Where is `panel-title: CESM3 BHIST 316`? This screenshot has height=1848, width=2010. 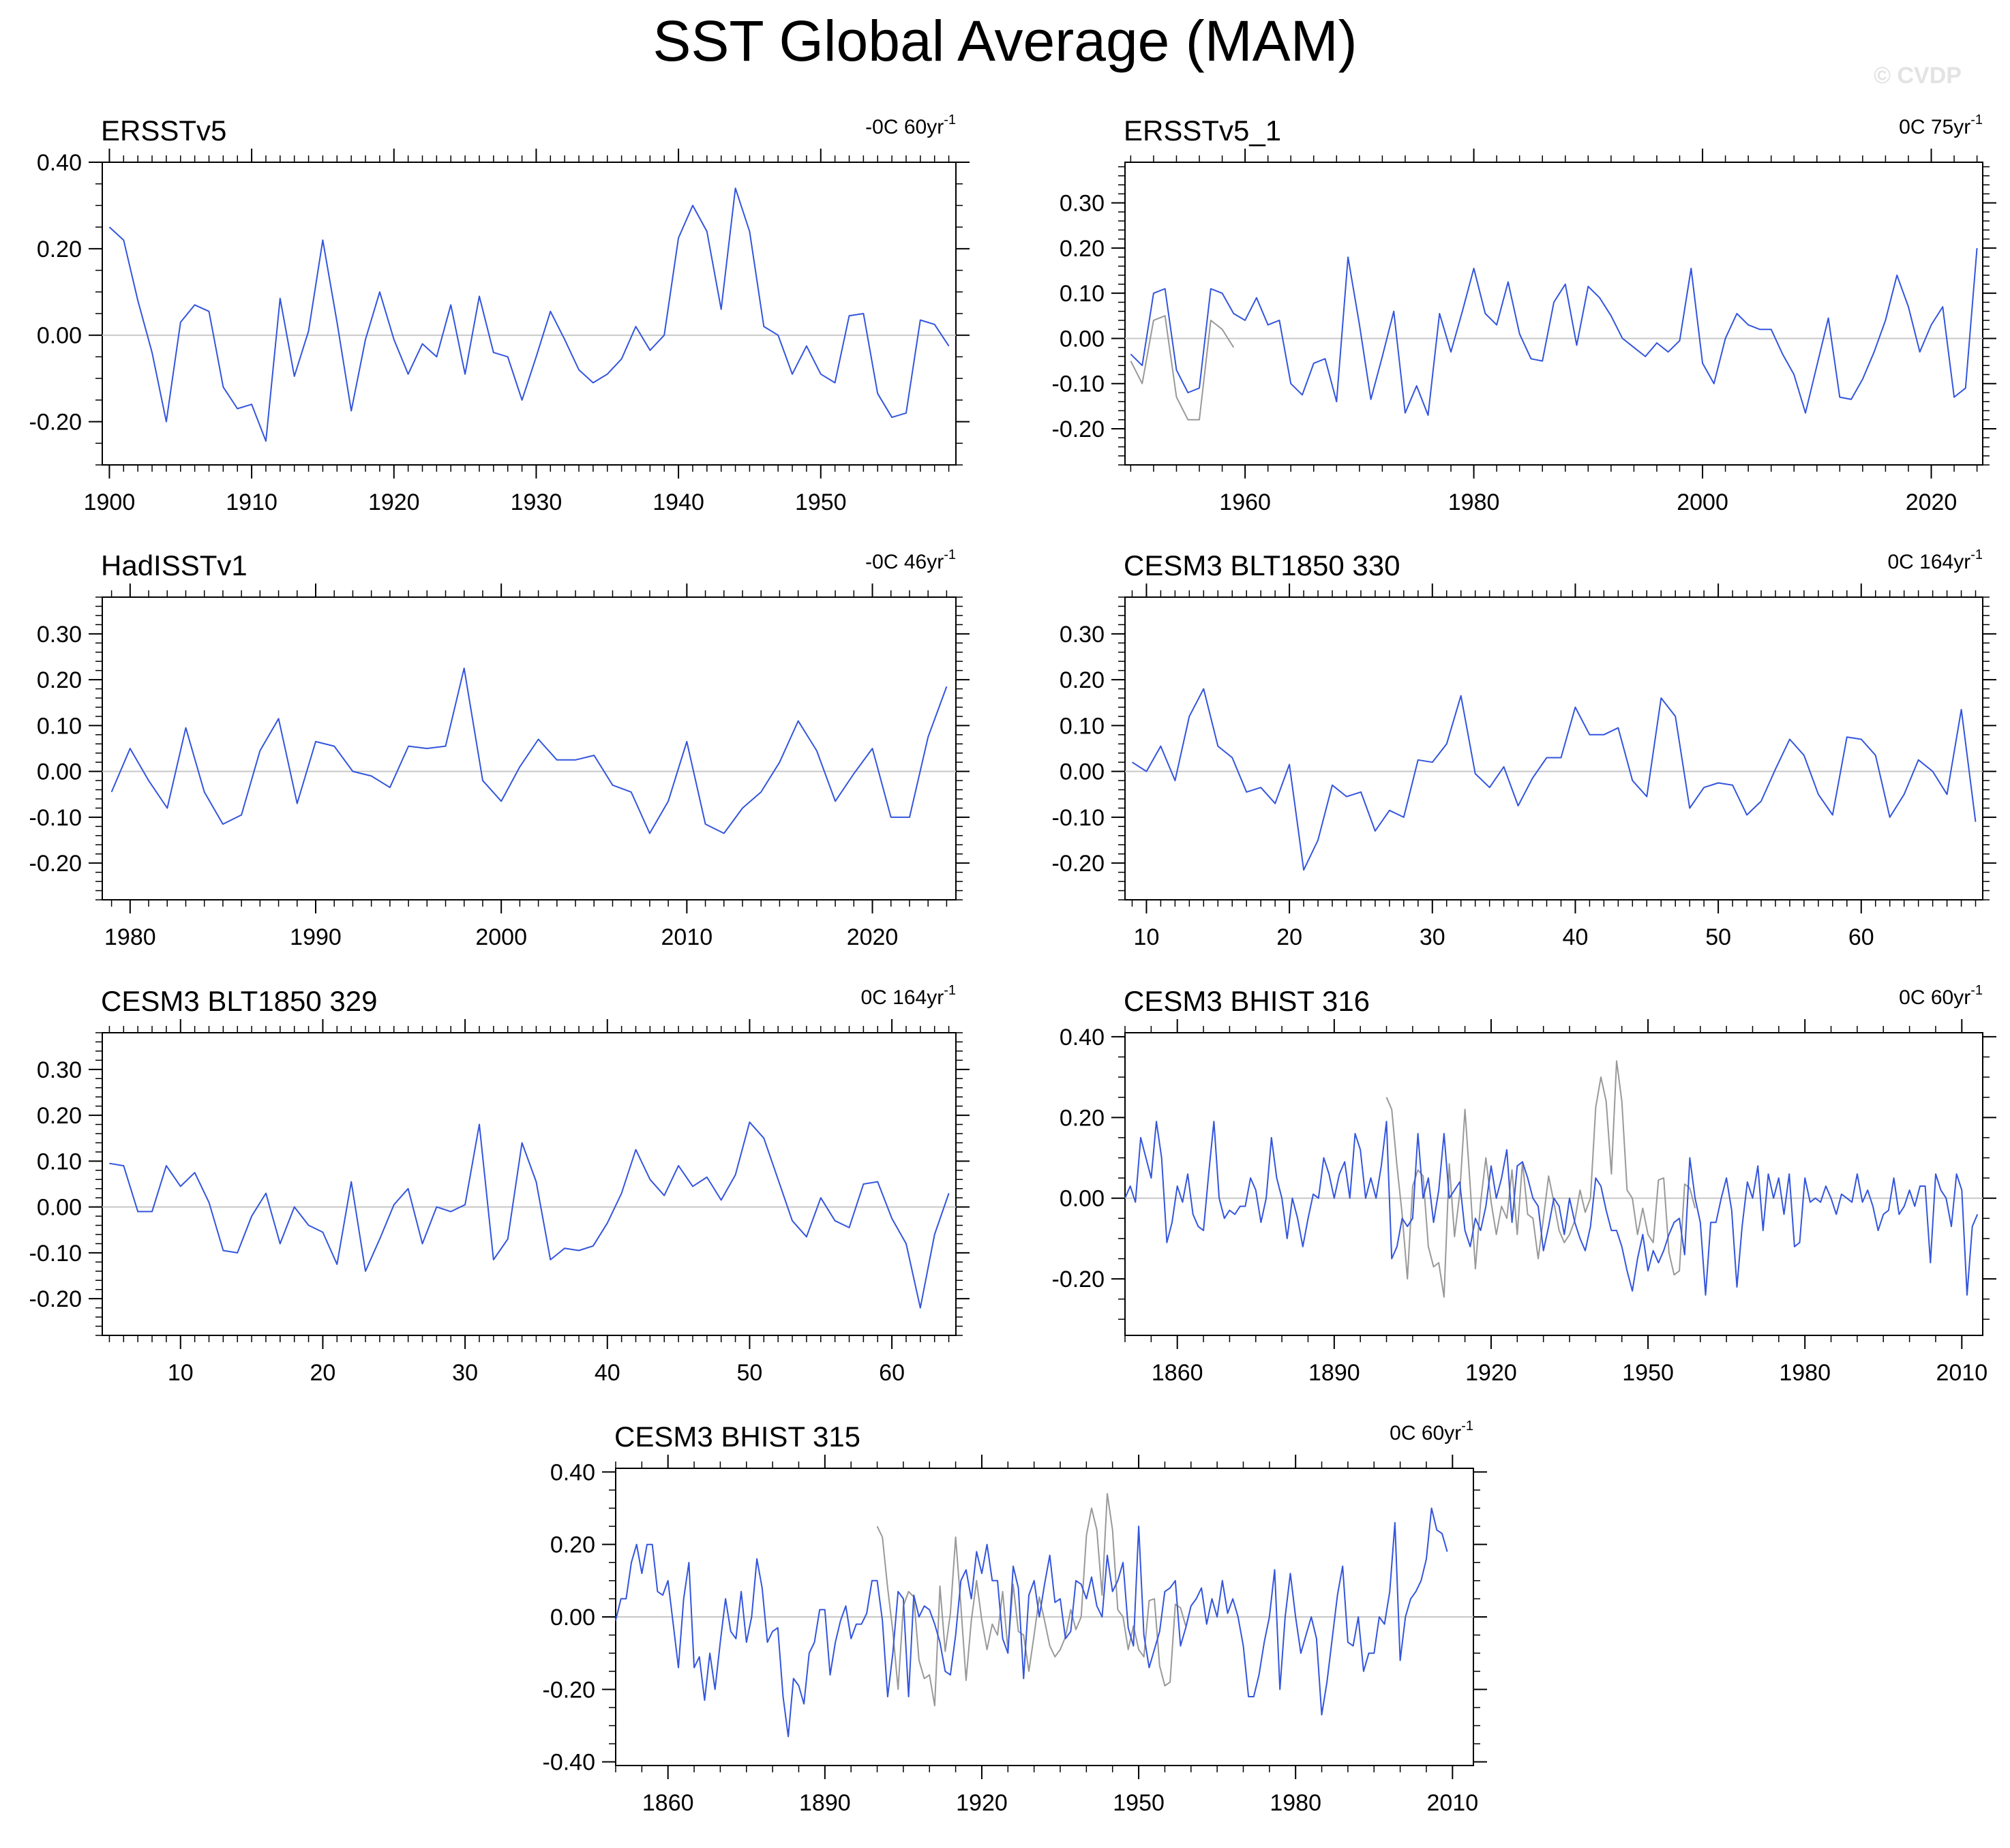 panel-title: CESM3 BHIST 316 is located at coordinates (1247, 1001).